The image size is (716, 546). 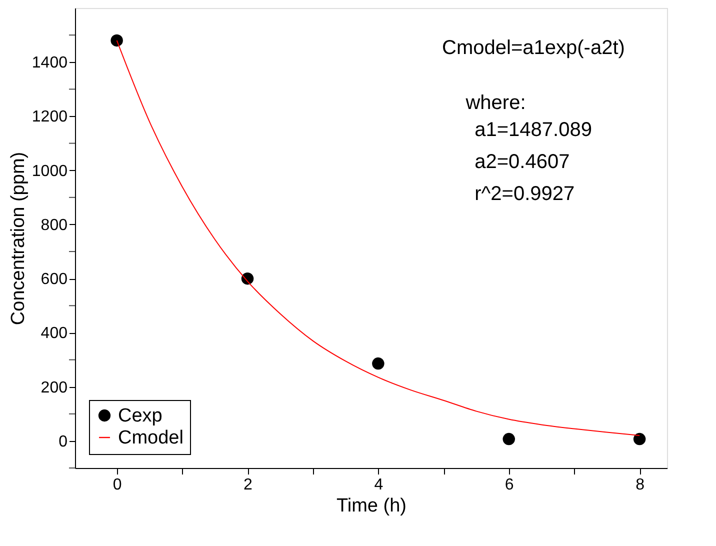 What do you see at coordinates (50, 171) in the screenshot?
I see `y-tick-label: 1000` at bounding box center [50, 171].